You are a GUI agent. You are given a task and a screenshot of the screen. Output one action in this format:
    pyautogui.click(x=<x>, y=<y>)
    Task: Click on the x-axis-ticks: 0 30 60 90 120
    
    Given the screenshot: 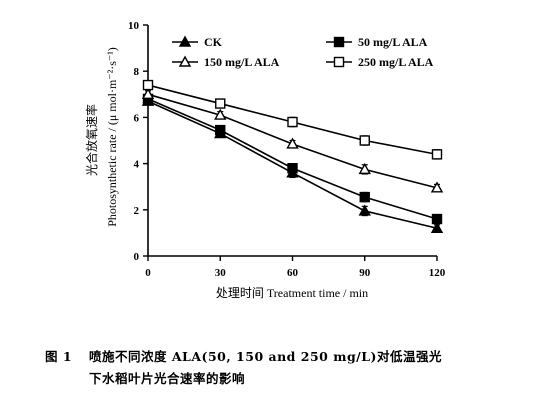 What is the action you would take?
    pyautogui.click(x=295, y=267)
    